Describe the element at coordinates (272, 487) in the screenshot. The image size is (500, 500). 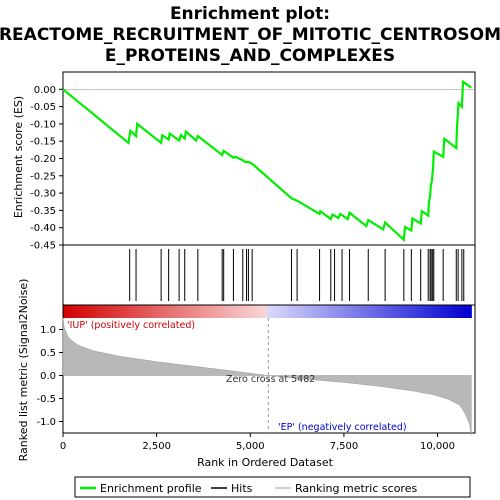
I see `legend-box` at that location.